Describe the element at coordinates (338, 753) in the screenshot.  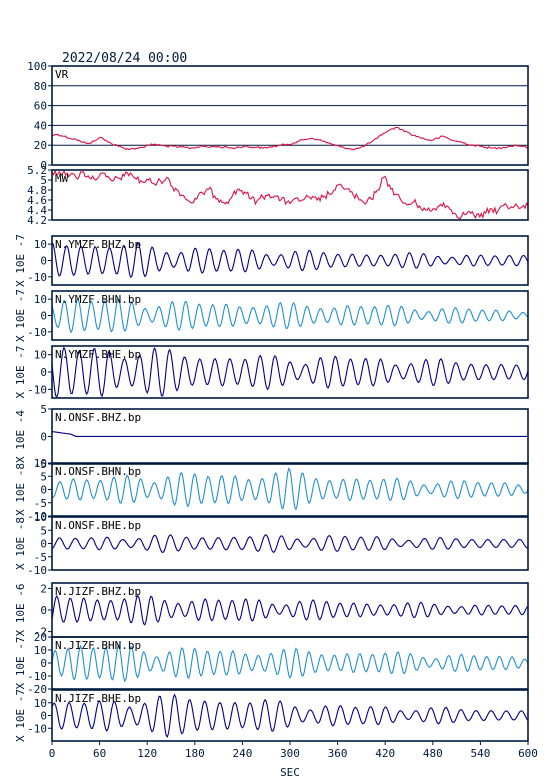
I see `x-tick-label: 360` at that location.